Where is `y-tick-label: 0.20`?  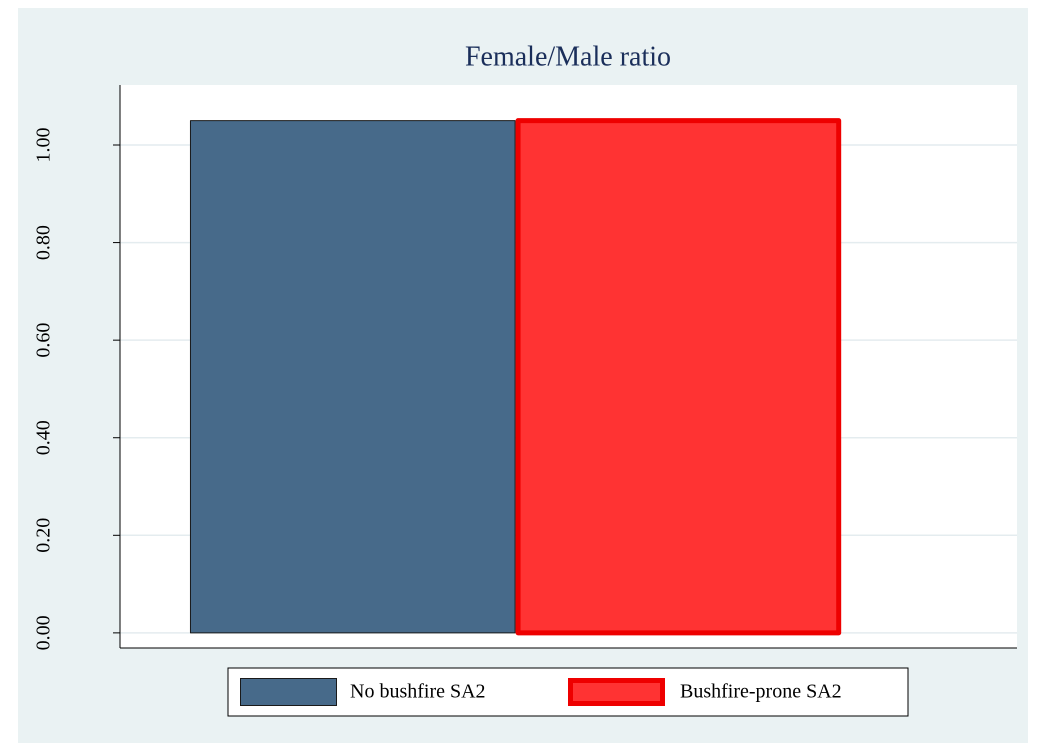 y-tick-label: 0.20 is located at coordinates (44, 535).